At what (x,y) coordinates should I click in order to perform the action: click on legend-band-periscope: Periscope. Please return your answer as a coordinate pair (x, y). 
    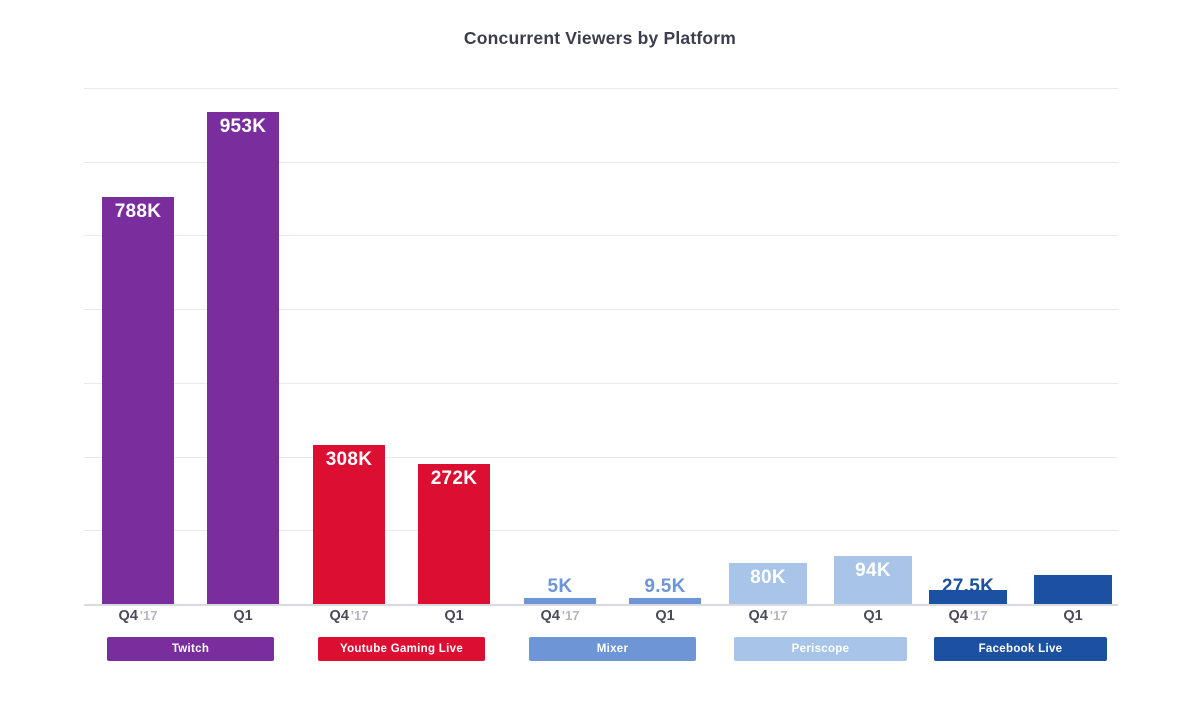
    Looking at the image, I should click on (820, 649).